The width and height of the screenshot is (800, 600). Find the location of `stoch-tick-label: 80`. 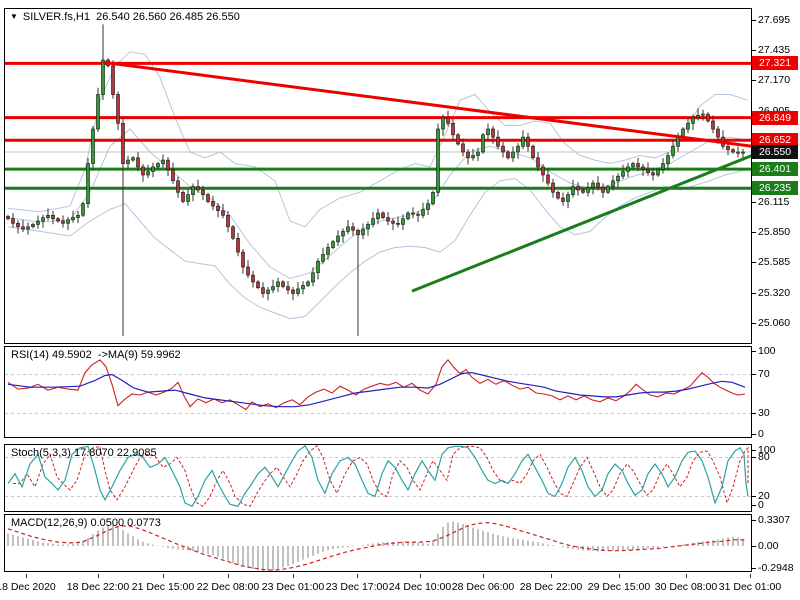

stoch-tick-label: 80 is located at coordinates (764, 457).